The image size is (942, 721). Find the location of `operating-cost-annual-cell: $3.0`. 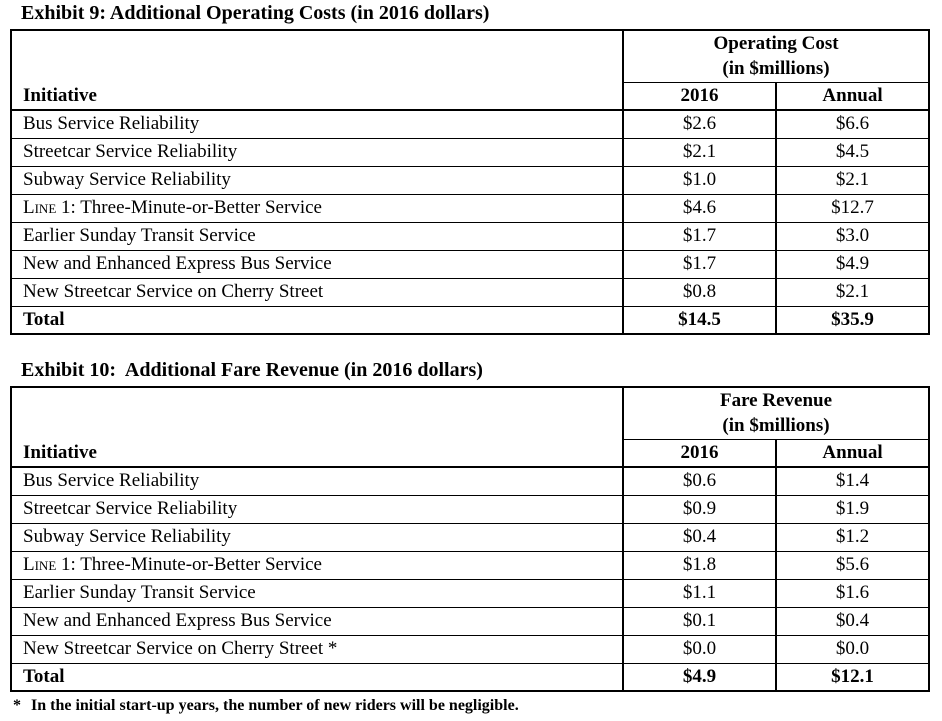

operating-cost-annual-cell: $3.0 is located at coordinates (852, 236).